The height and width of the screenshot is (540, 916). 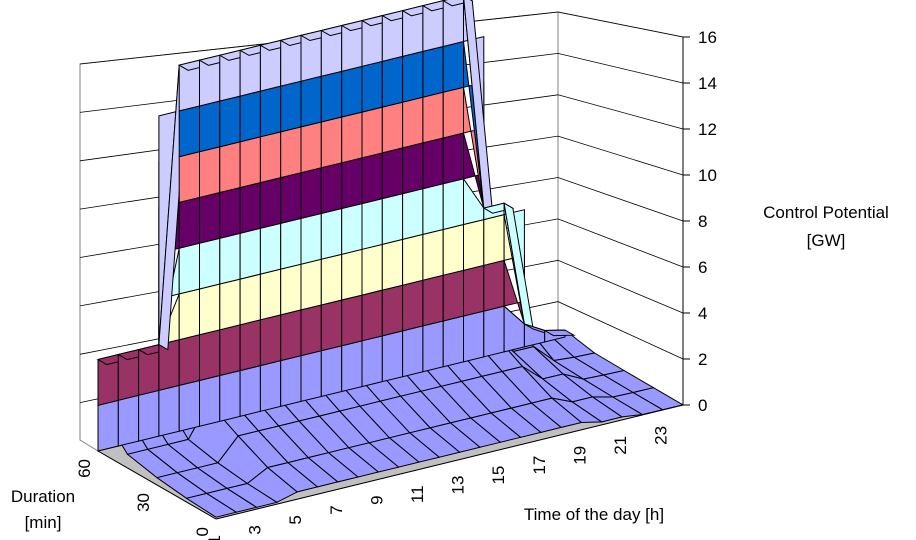 What do you see at coordinates (826, 240) in the screenshot?
I see `z-axis-title-line-2: [GW]` at bounding box center [826, 240].